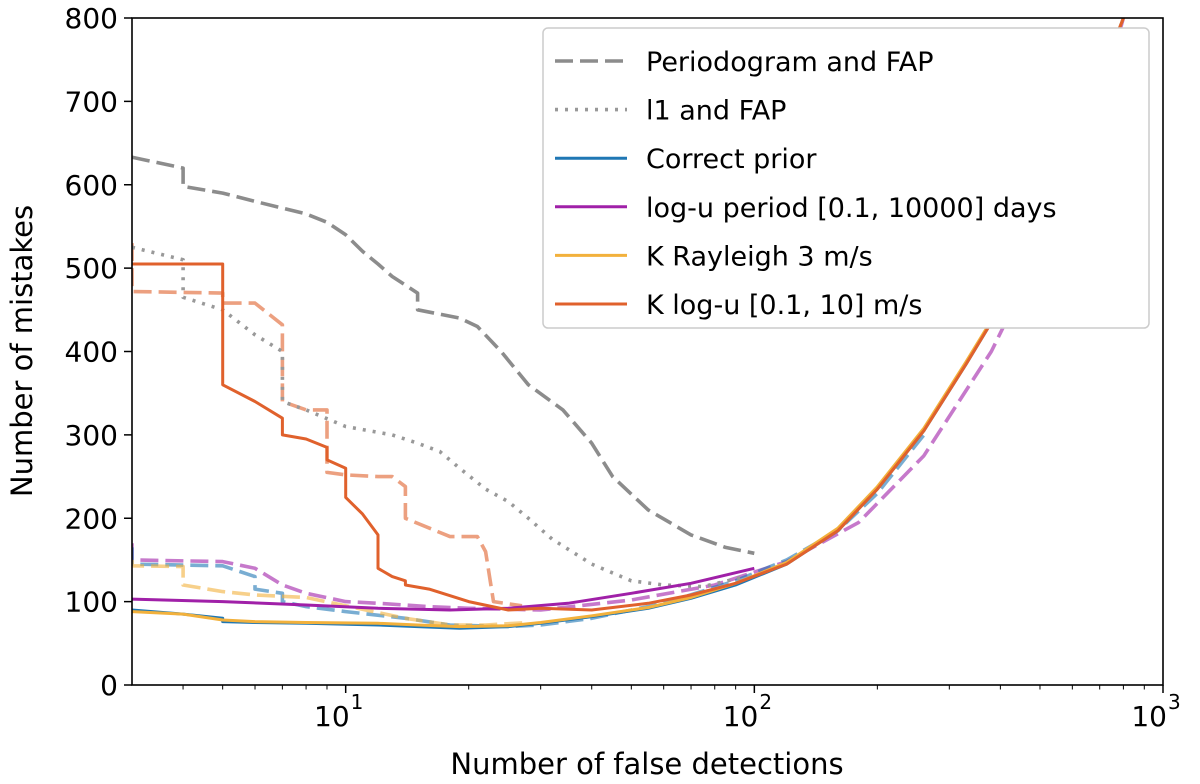 The height and width of the screenshot is (784, 1200). What do you see at coordinates (91, 185) in the screenshot?
I see `y-tick-label: 600` at bounding box center [91, 185].